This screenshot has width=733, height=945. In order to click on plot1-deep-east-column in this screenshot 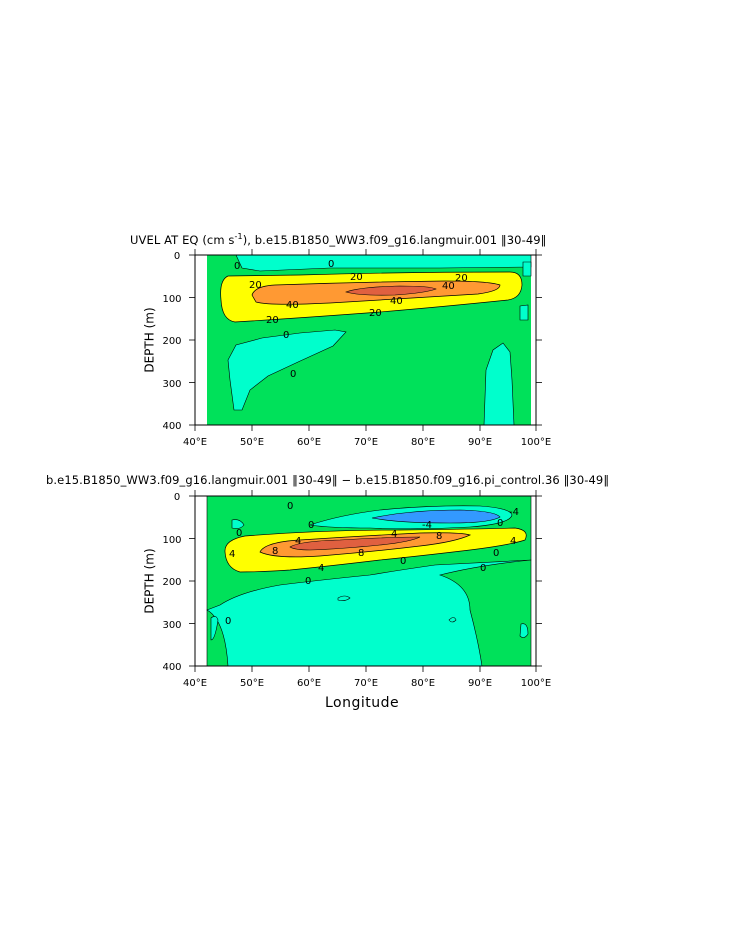, I will do `click(499, 383)`.